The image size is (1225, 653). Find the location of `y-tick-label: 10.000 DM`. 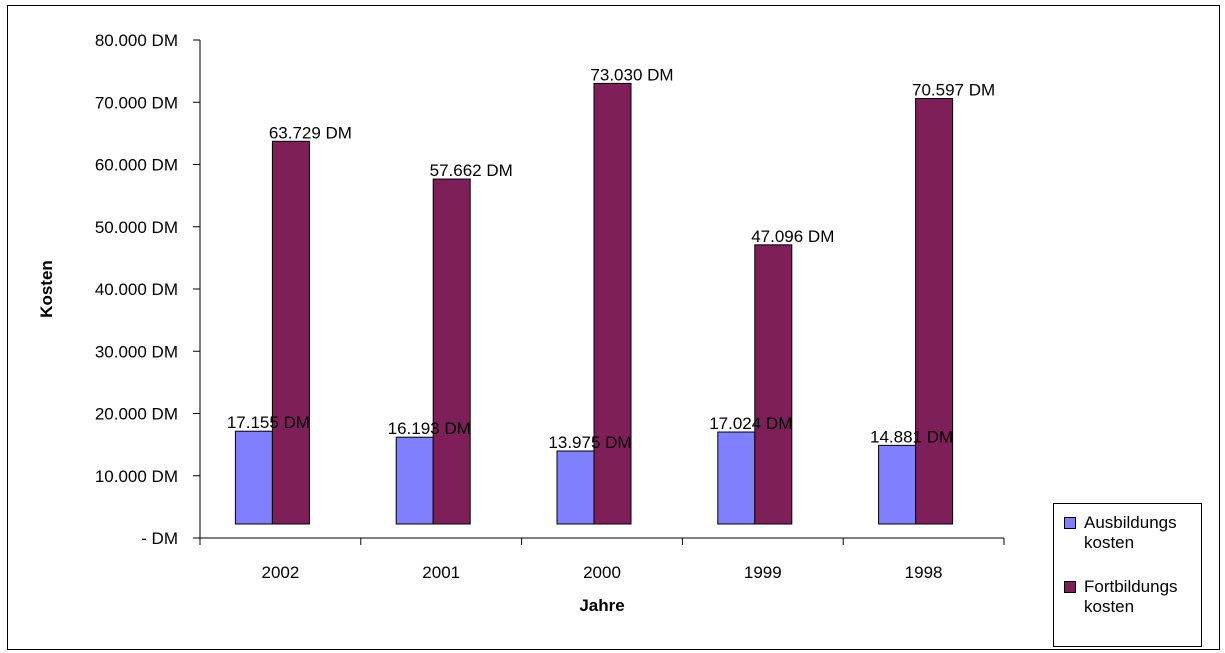

y-tick-label: 10.000 DM is located at coordinates (136, 476).